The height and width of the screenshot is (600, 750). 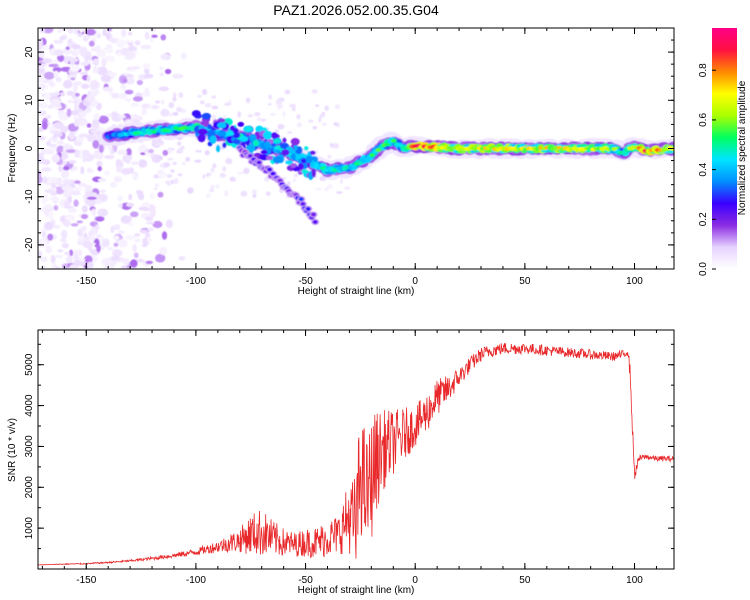 I want to click on spectrogram-ytick-label: -10, so click(x=29, y=196).